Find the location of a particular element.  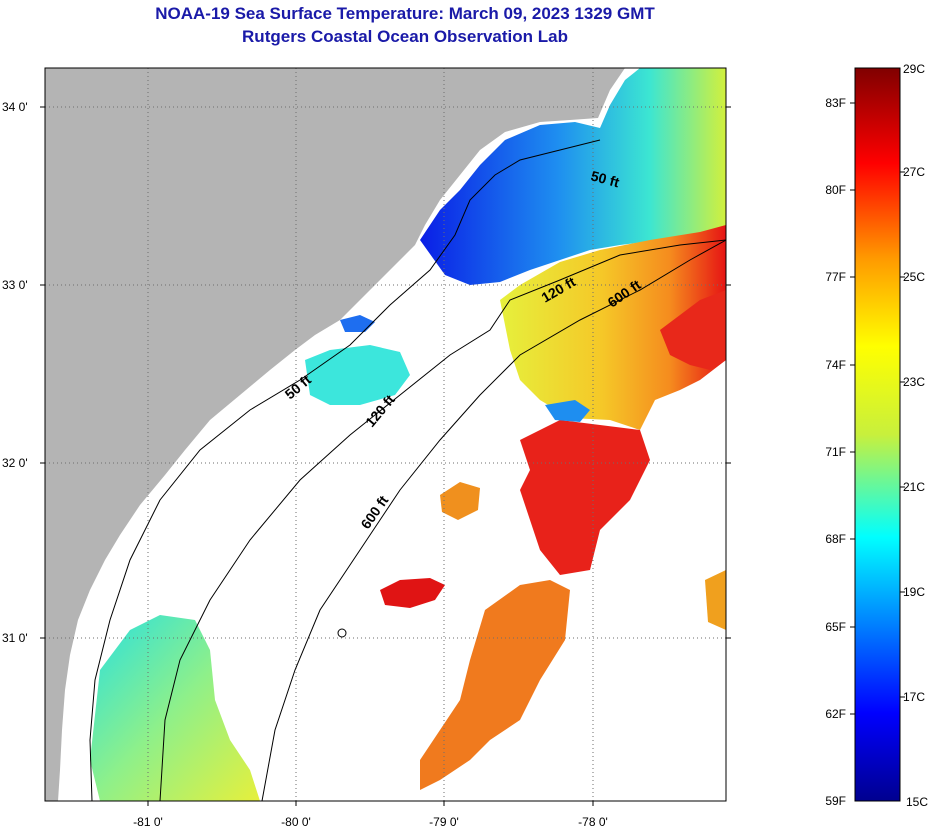

orange-patch is located at coordinates (460, 501).